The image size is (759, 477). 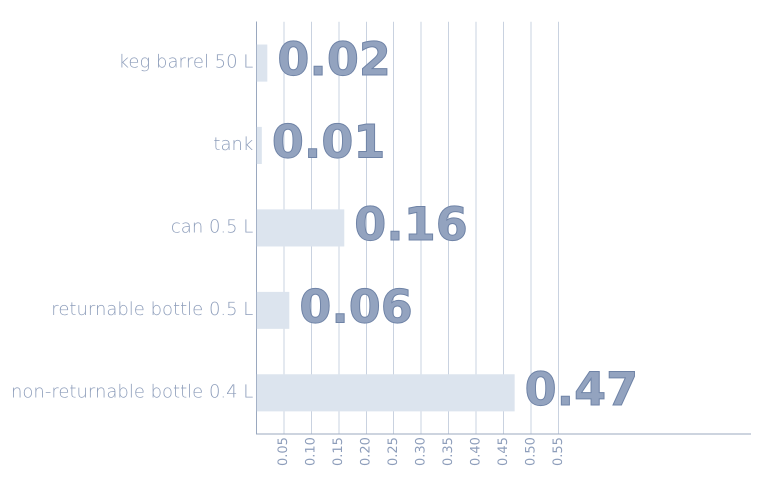 I want to click on text: 0.40, so click(x=476, y=451).